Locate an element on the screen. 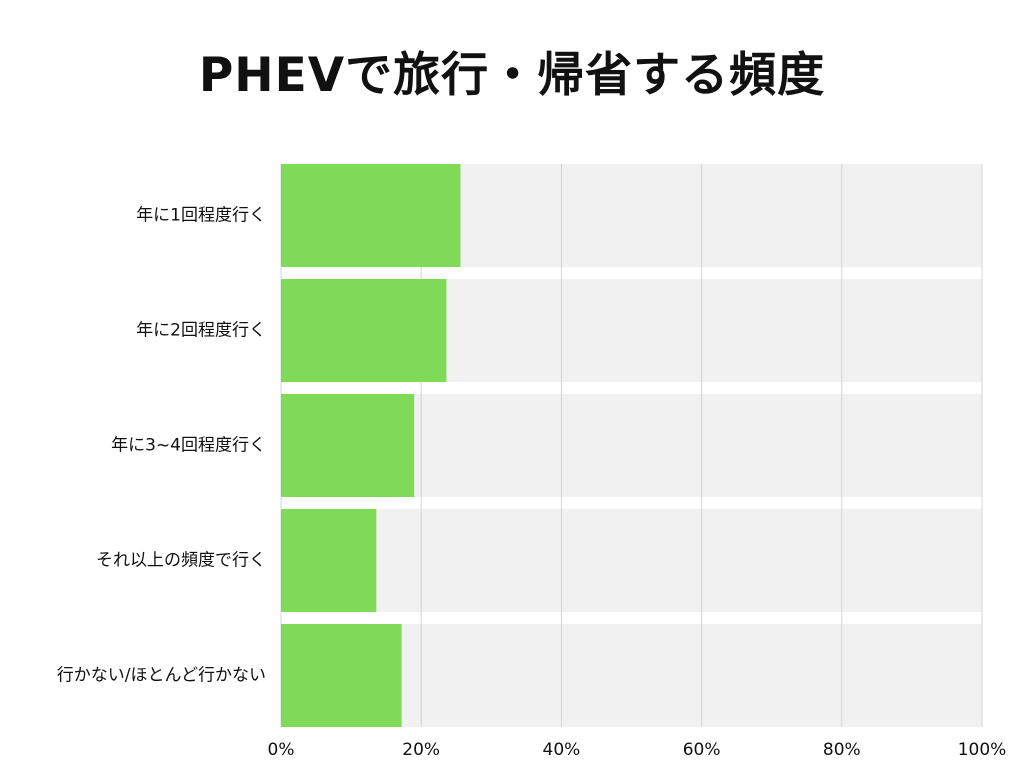  category-label: 年に3~4回程度行く is located at coordinates (188, 446).